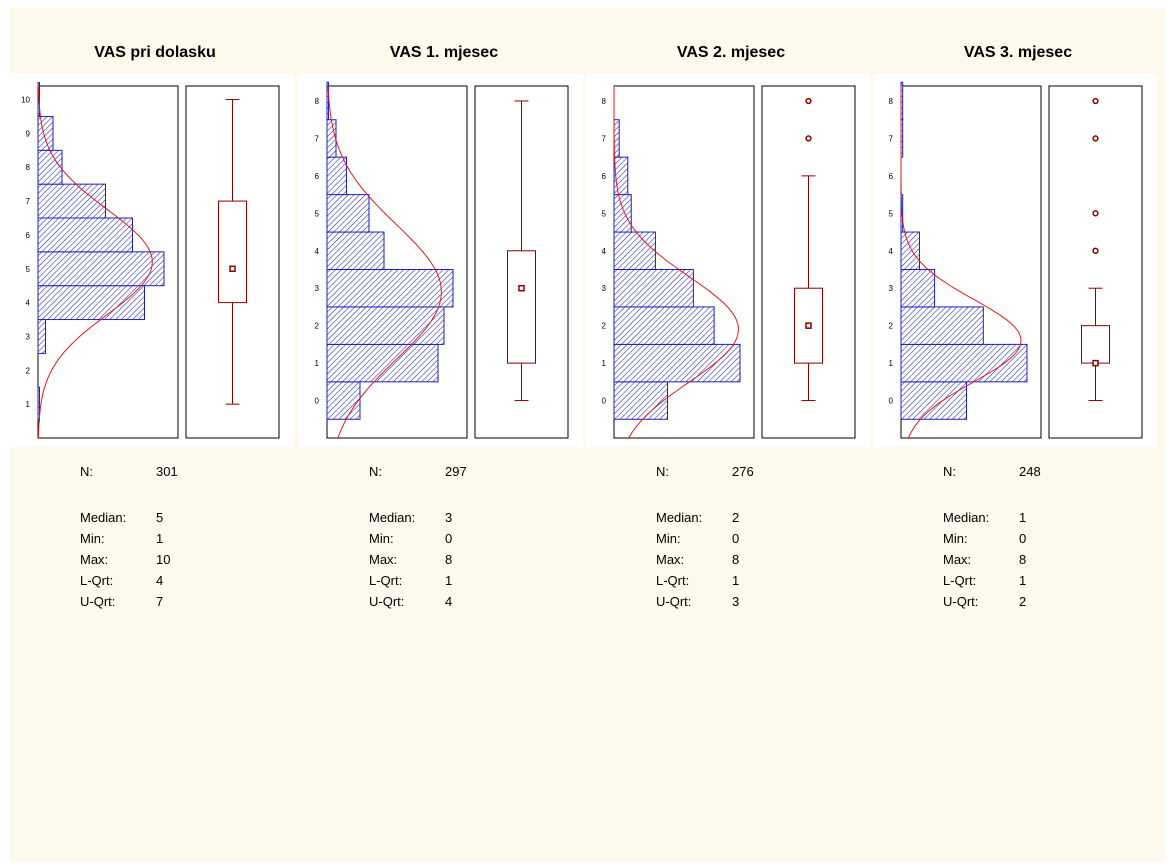 This screenshot has height=867, width=1168. I want to click on y-tick-label: 9, so click(28, 133).